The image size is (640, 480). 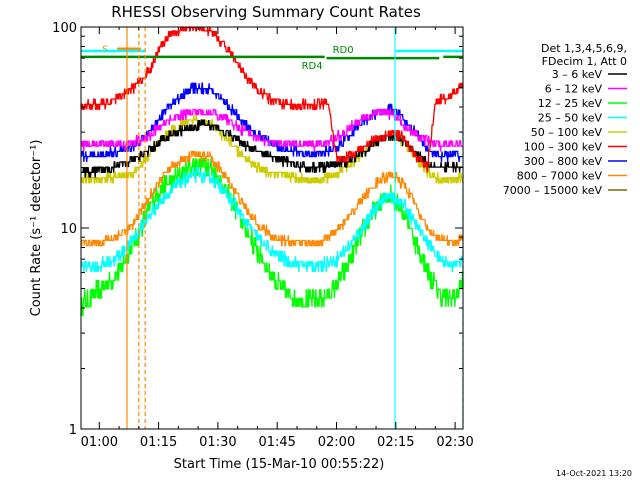 What do you see at coordinates (64, 28) in the screenshot?
I see `y-tick-label: 100` at bounding box center [64, 28].